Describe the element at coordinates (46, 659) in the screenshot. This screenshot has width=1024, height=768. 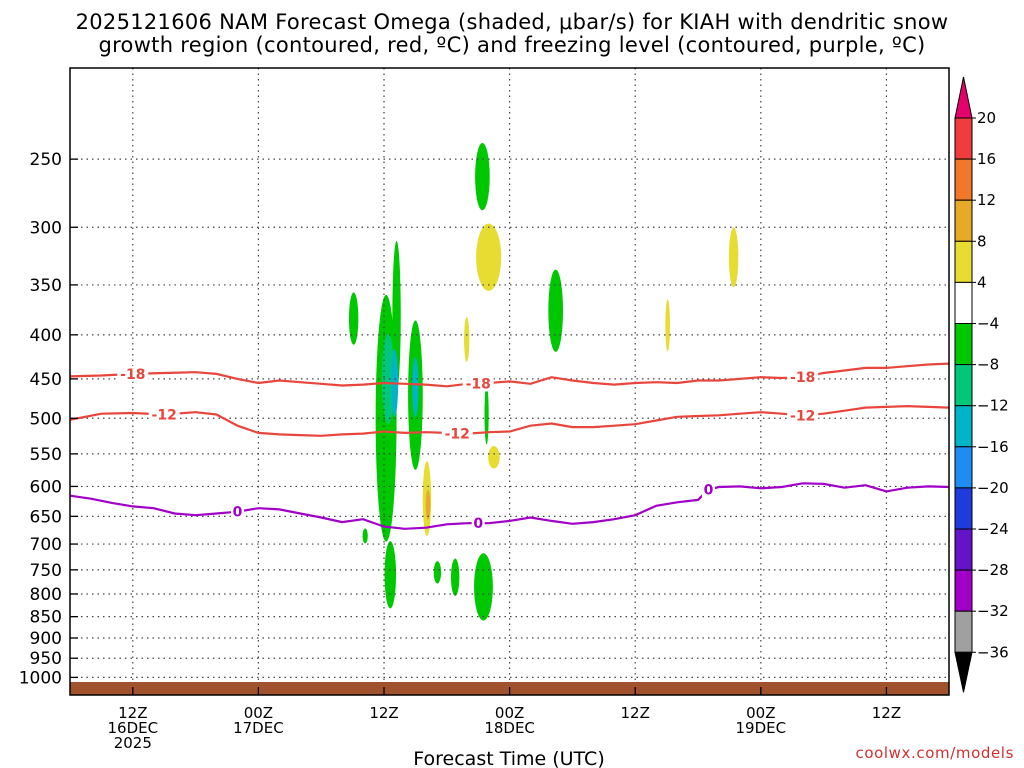
I see `y-tick-label: 950` at that location.